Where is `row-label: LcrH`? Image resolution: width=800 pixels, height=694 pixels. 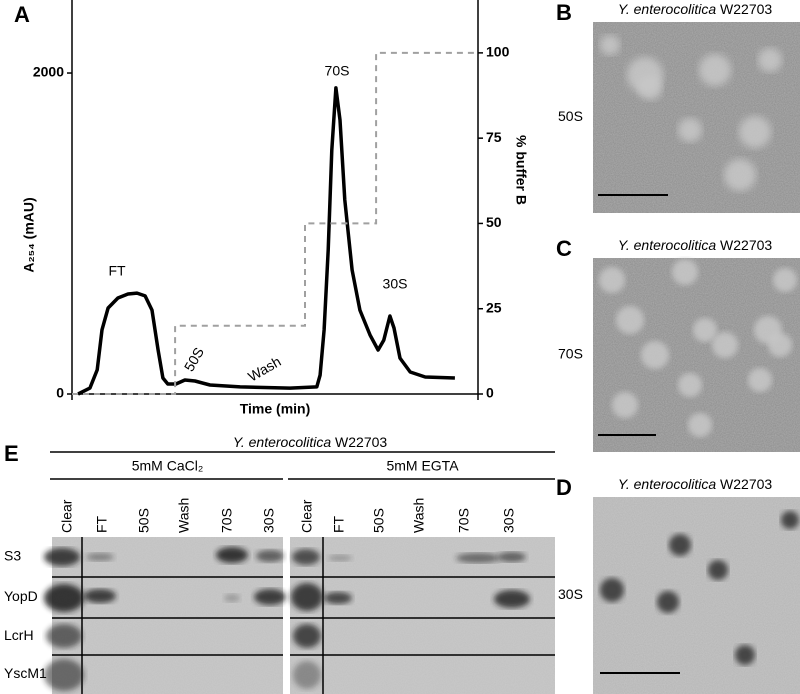
row-label: LcrH is located at coordinates (19, 635).